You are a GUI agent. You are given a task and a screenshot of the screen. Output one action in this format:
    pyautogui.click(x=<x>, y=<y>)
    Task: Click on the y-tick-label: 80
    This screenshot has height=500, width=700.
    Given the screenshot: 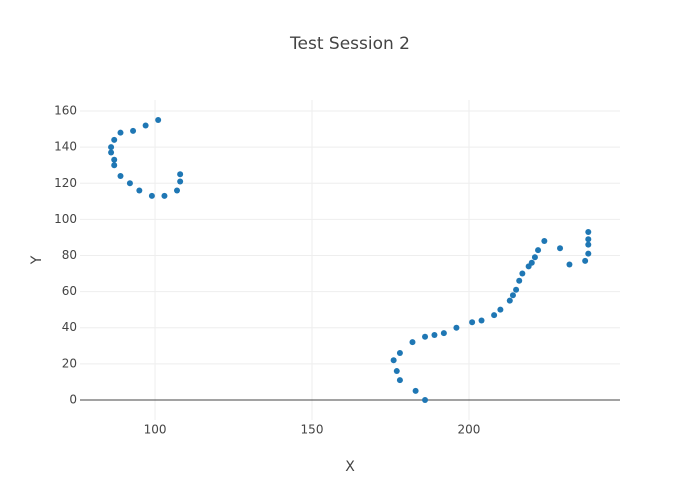 What is the action you would take?
    pyautogui.click(x=69, y=255)
    